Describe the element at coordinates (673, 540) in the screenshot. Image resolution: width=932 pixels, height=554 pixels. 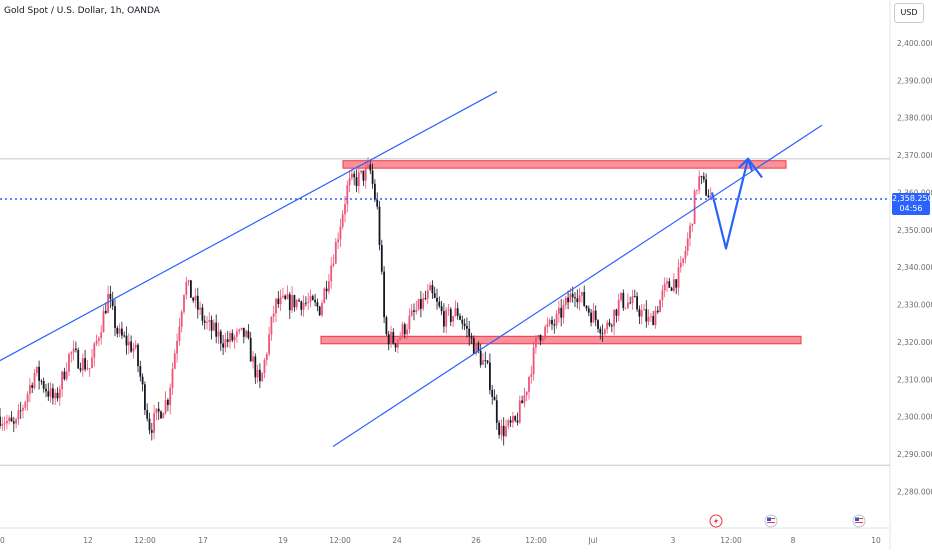
I see `x-tick-label: 3` at that location.